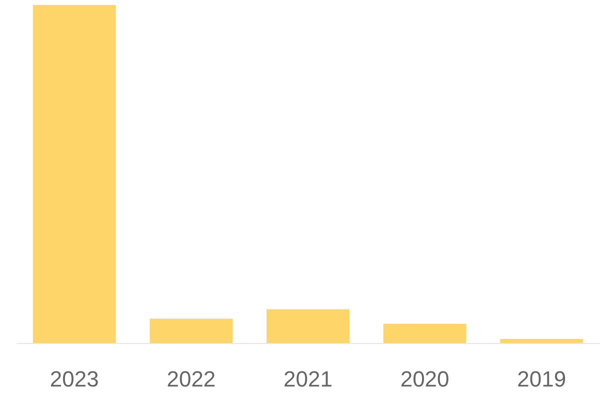  I want to click on x-tick-label: 2021, so click(308, 379).